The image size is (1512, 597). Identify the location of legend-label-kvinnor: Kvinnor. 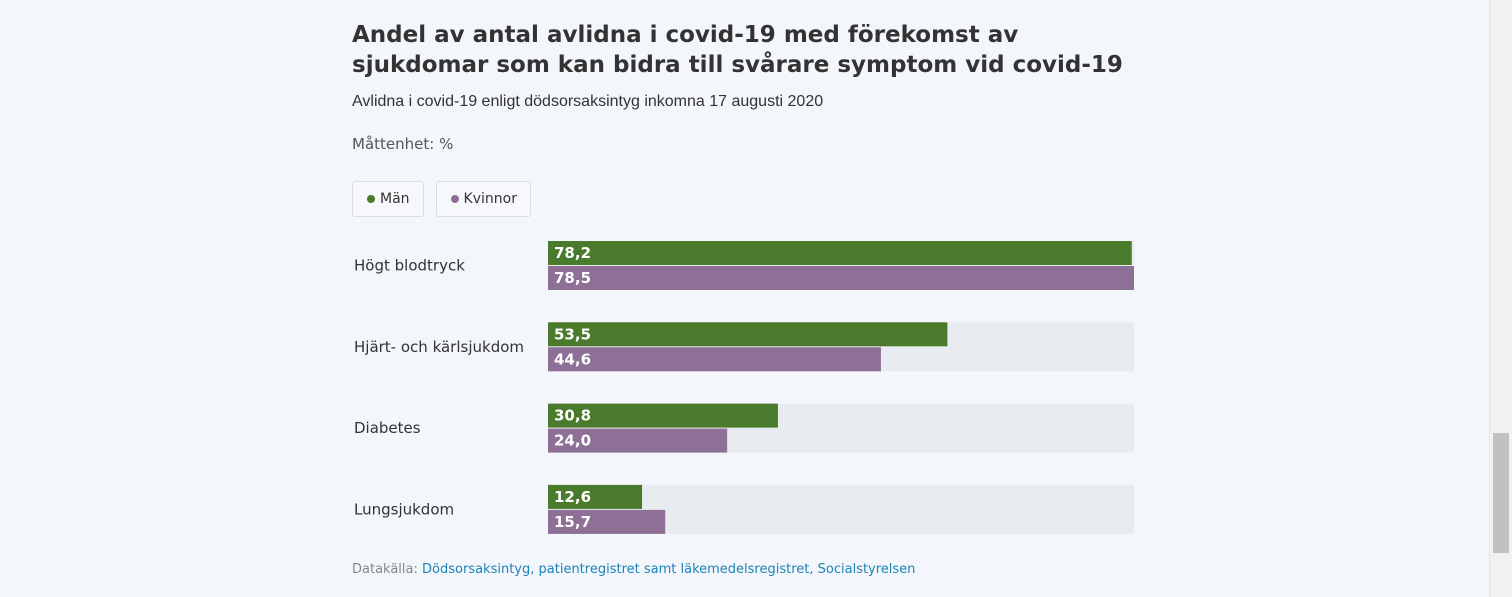
(490, 199).